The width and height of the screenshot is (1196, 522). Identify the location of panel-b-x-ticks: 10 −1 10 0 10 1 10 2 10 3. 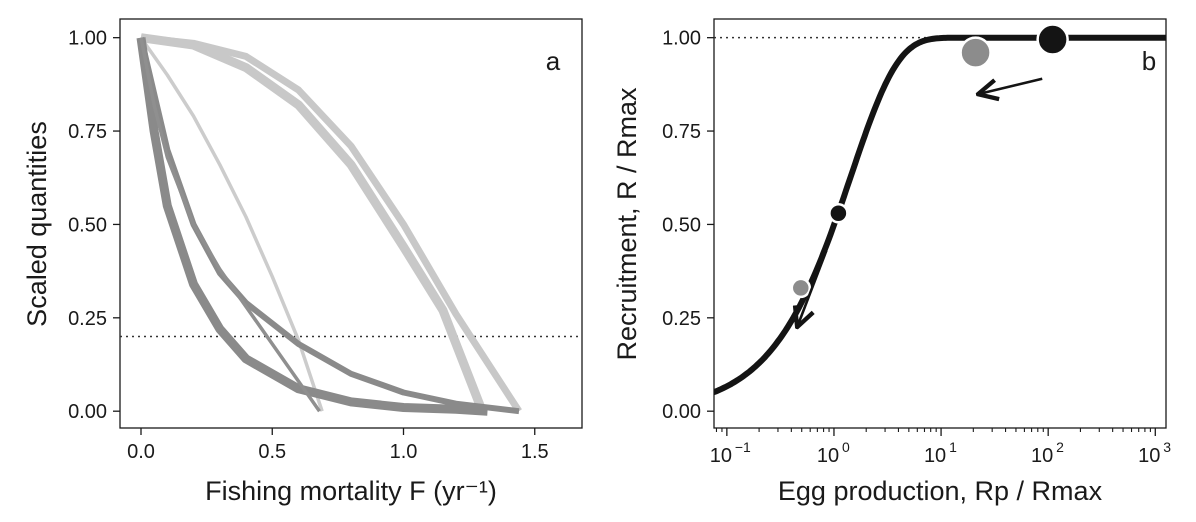
(940, 447).